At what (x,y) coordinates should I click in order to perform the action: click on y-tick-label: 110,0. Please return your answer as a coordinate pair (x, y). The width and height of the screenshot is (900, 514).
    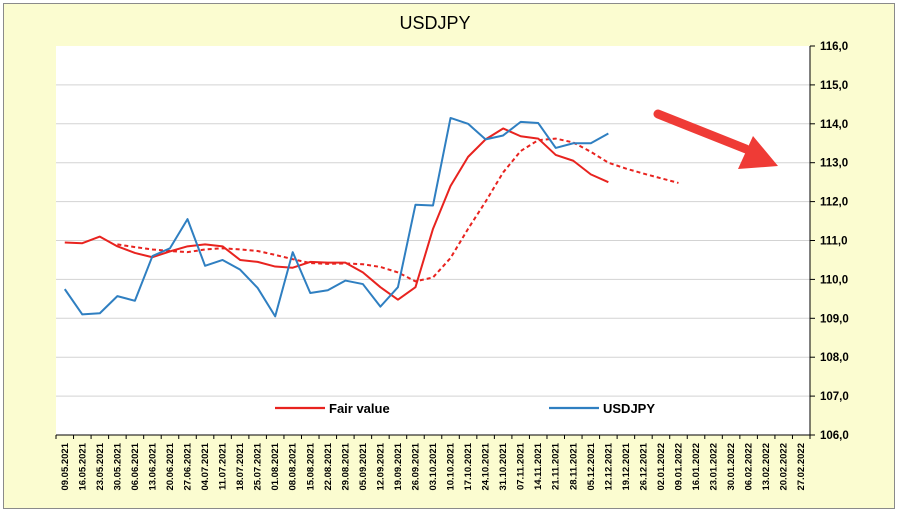
    Looking at the image, I should click on (834, 280).